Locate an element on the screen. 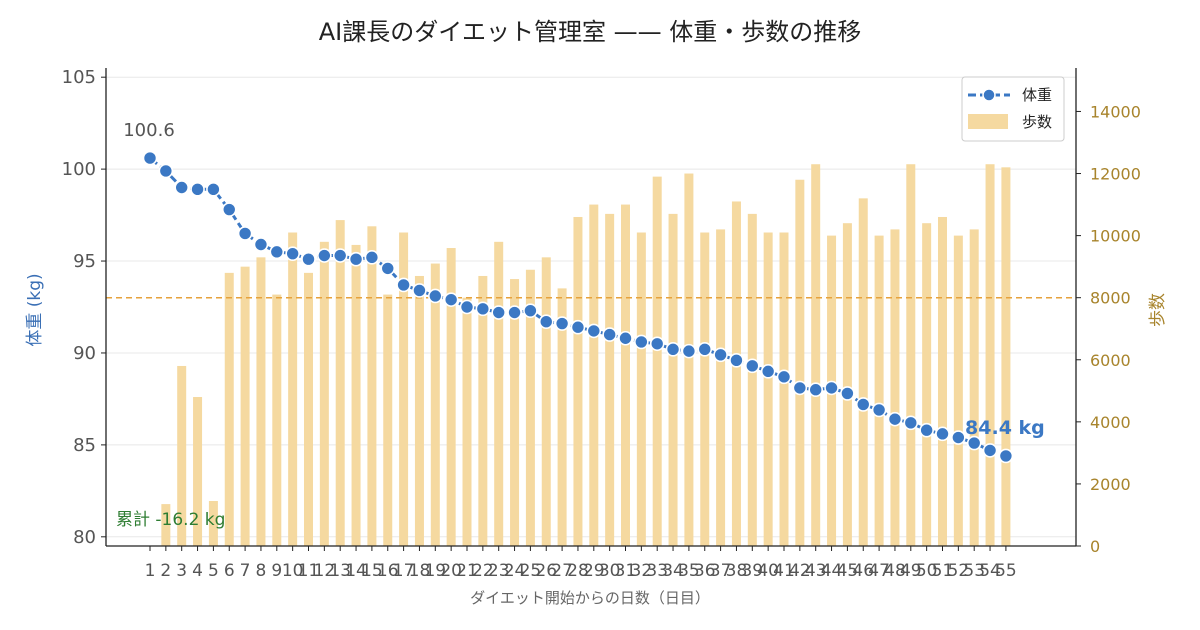 Image resolution: width=1200 pixels, height=630 pixels. total-loss-annotation: 累計 -16.2 kg is located at coordinates (170, 520).